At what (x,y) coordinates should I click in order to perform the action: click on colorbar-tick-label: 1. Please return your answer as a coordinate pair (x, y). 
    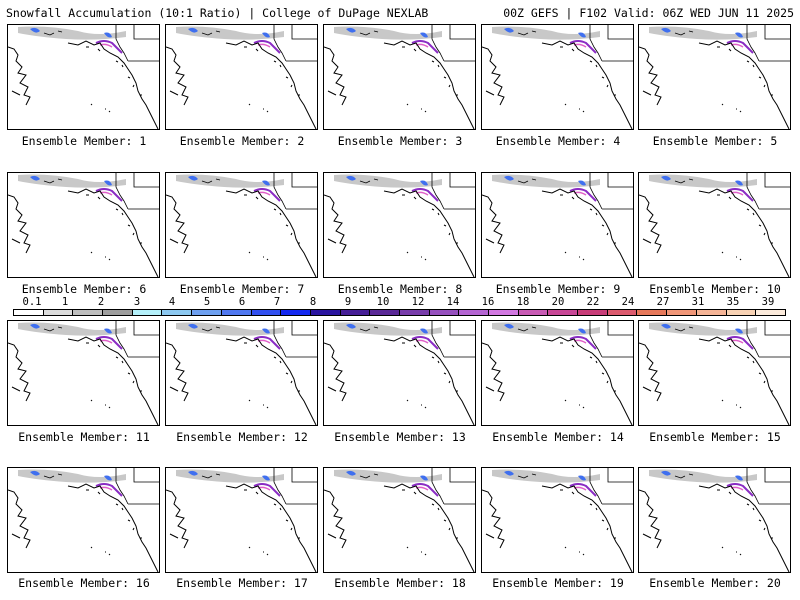
    Looking at the image, I should click on (65, 302).